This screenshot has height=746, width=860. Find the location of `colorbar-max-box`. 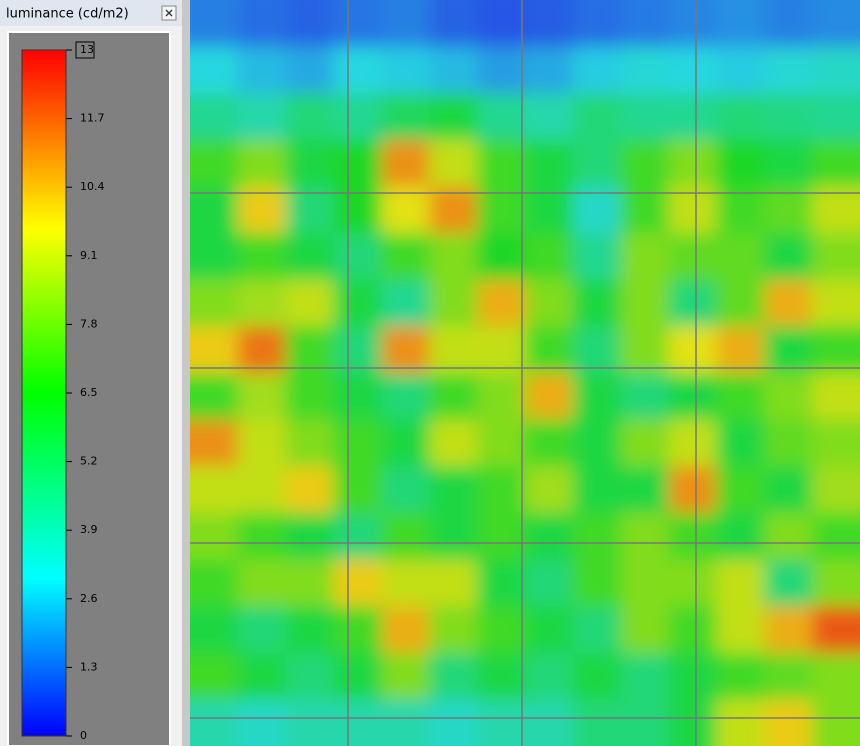

colorbar-max-box is located at coordinates (85, 50).